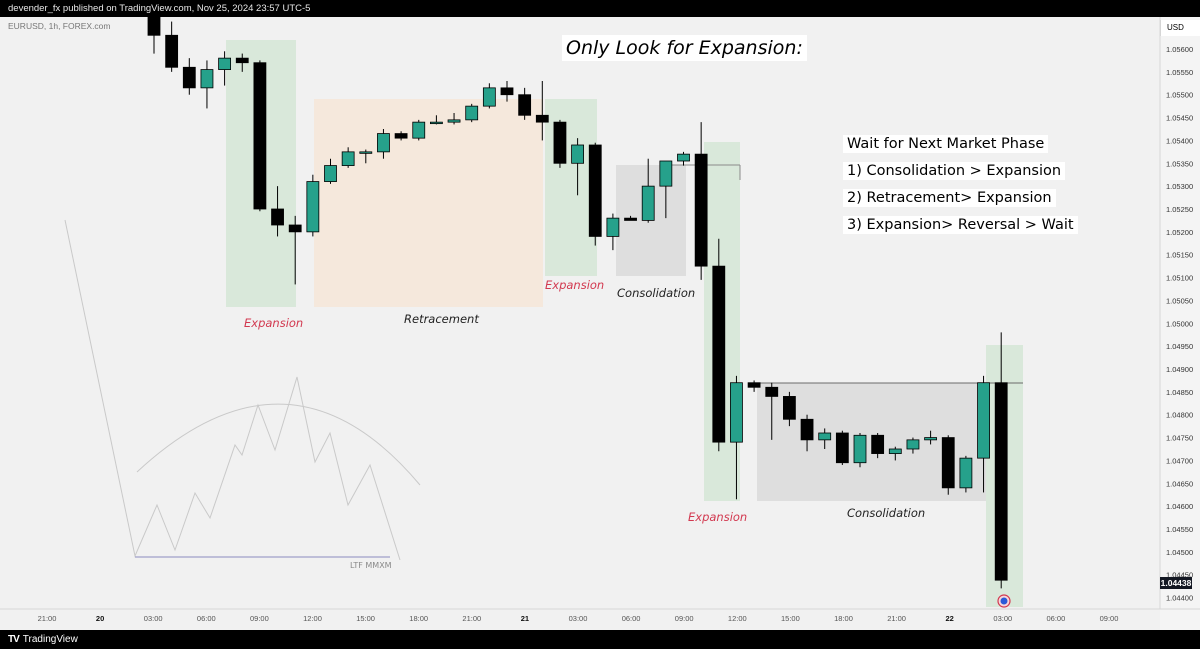 This screenshot has height=649, width=1200. Describe the element at coordinates (718, 517) in the screenshot. I see `label-expansion-3: Expansion` at that location.